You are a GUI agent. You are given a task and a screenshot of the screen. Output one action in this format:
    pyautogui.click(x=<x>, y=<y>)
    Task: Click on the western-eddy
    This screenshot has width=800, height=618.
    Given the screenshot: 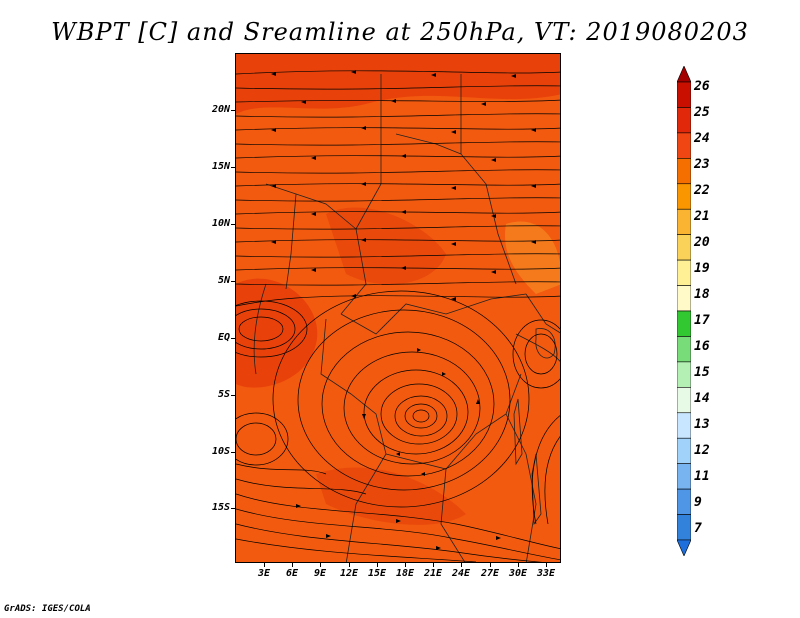 What is the action you would take?
    pyautogui.click(x=272, y=383)
    